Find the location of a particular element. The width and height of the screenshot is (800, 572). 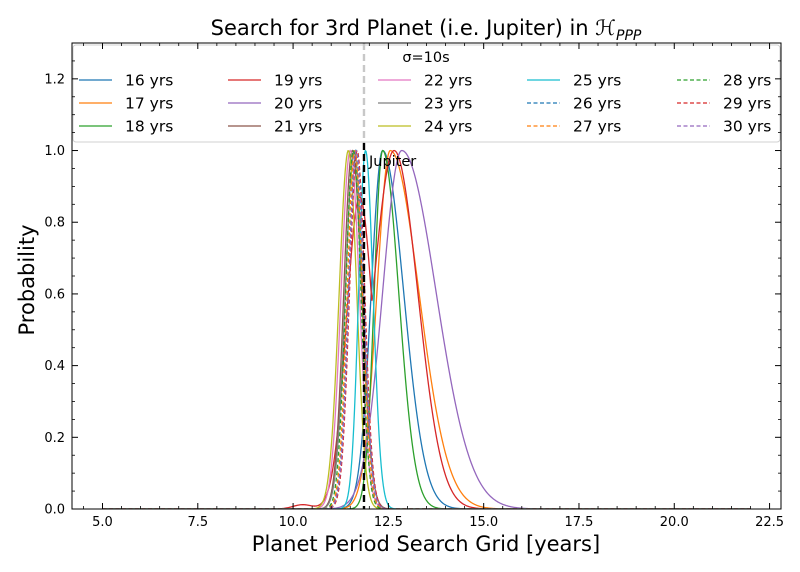

legend-label-2: 17 yrs is located at coordinates (149, 104).